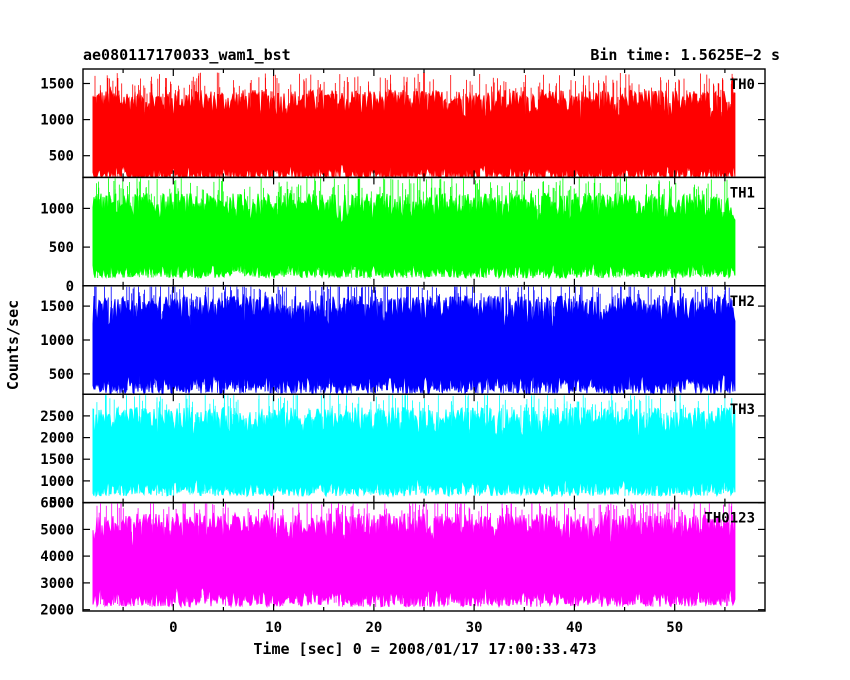 The image size is (850, 680). Describe the element at coordinates (474, 628) in the screenshot. I see `x-tick-label: 30` at that location.